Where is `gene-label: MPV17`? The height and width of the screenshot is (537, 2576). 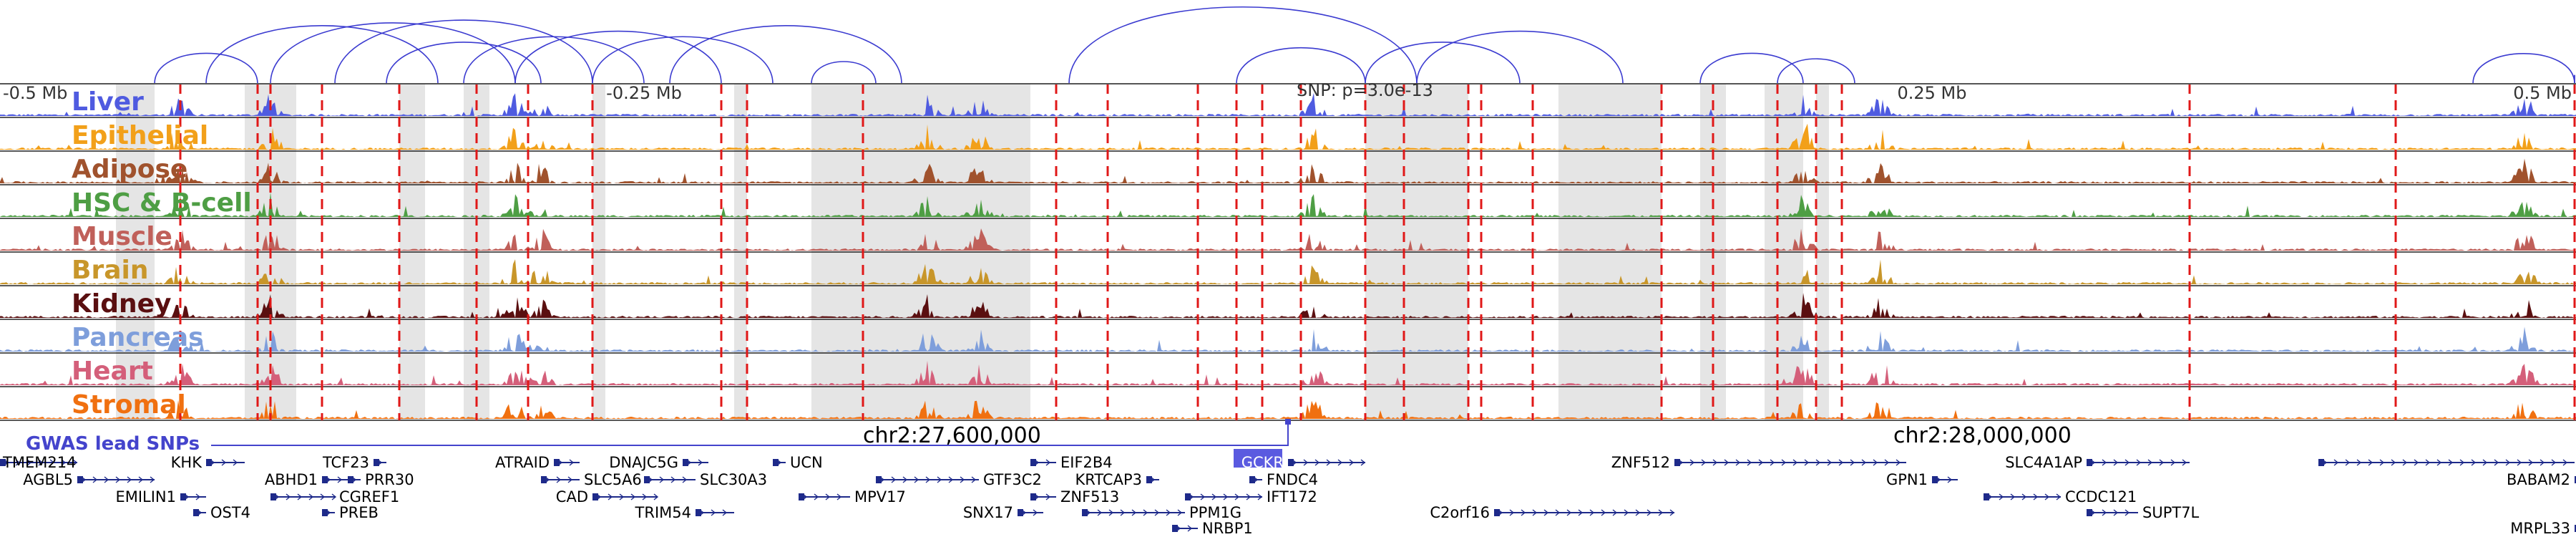
gene-label: MPV17 is located at coordinates (880, 496).